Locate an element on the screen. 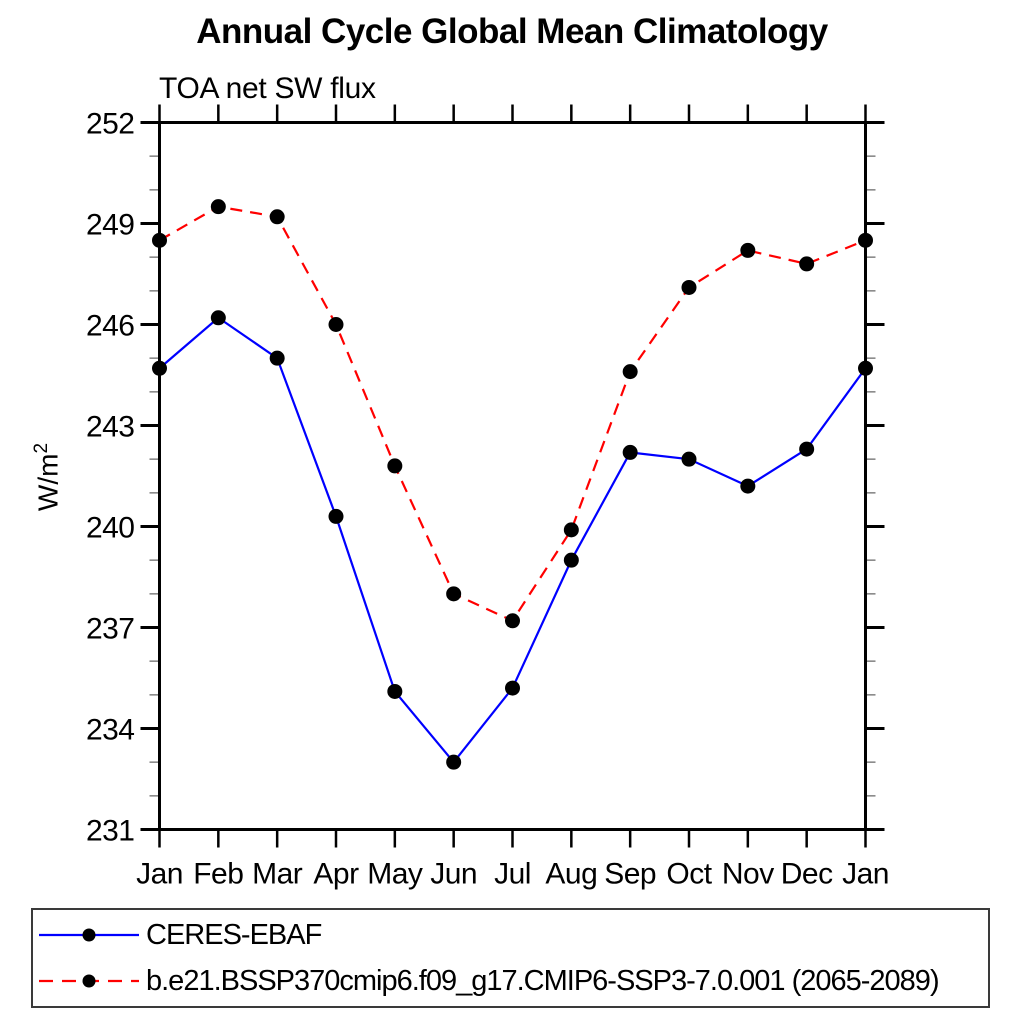 This screenshot has height=1024, width=1024. x-tick-label: Feb is located at coordinates (218, 874).